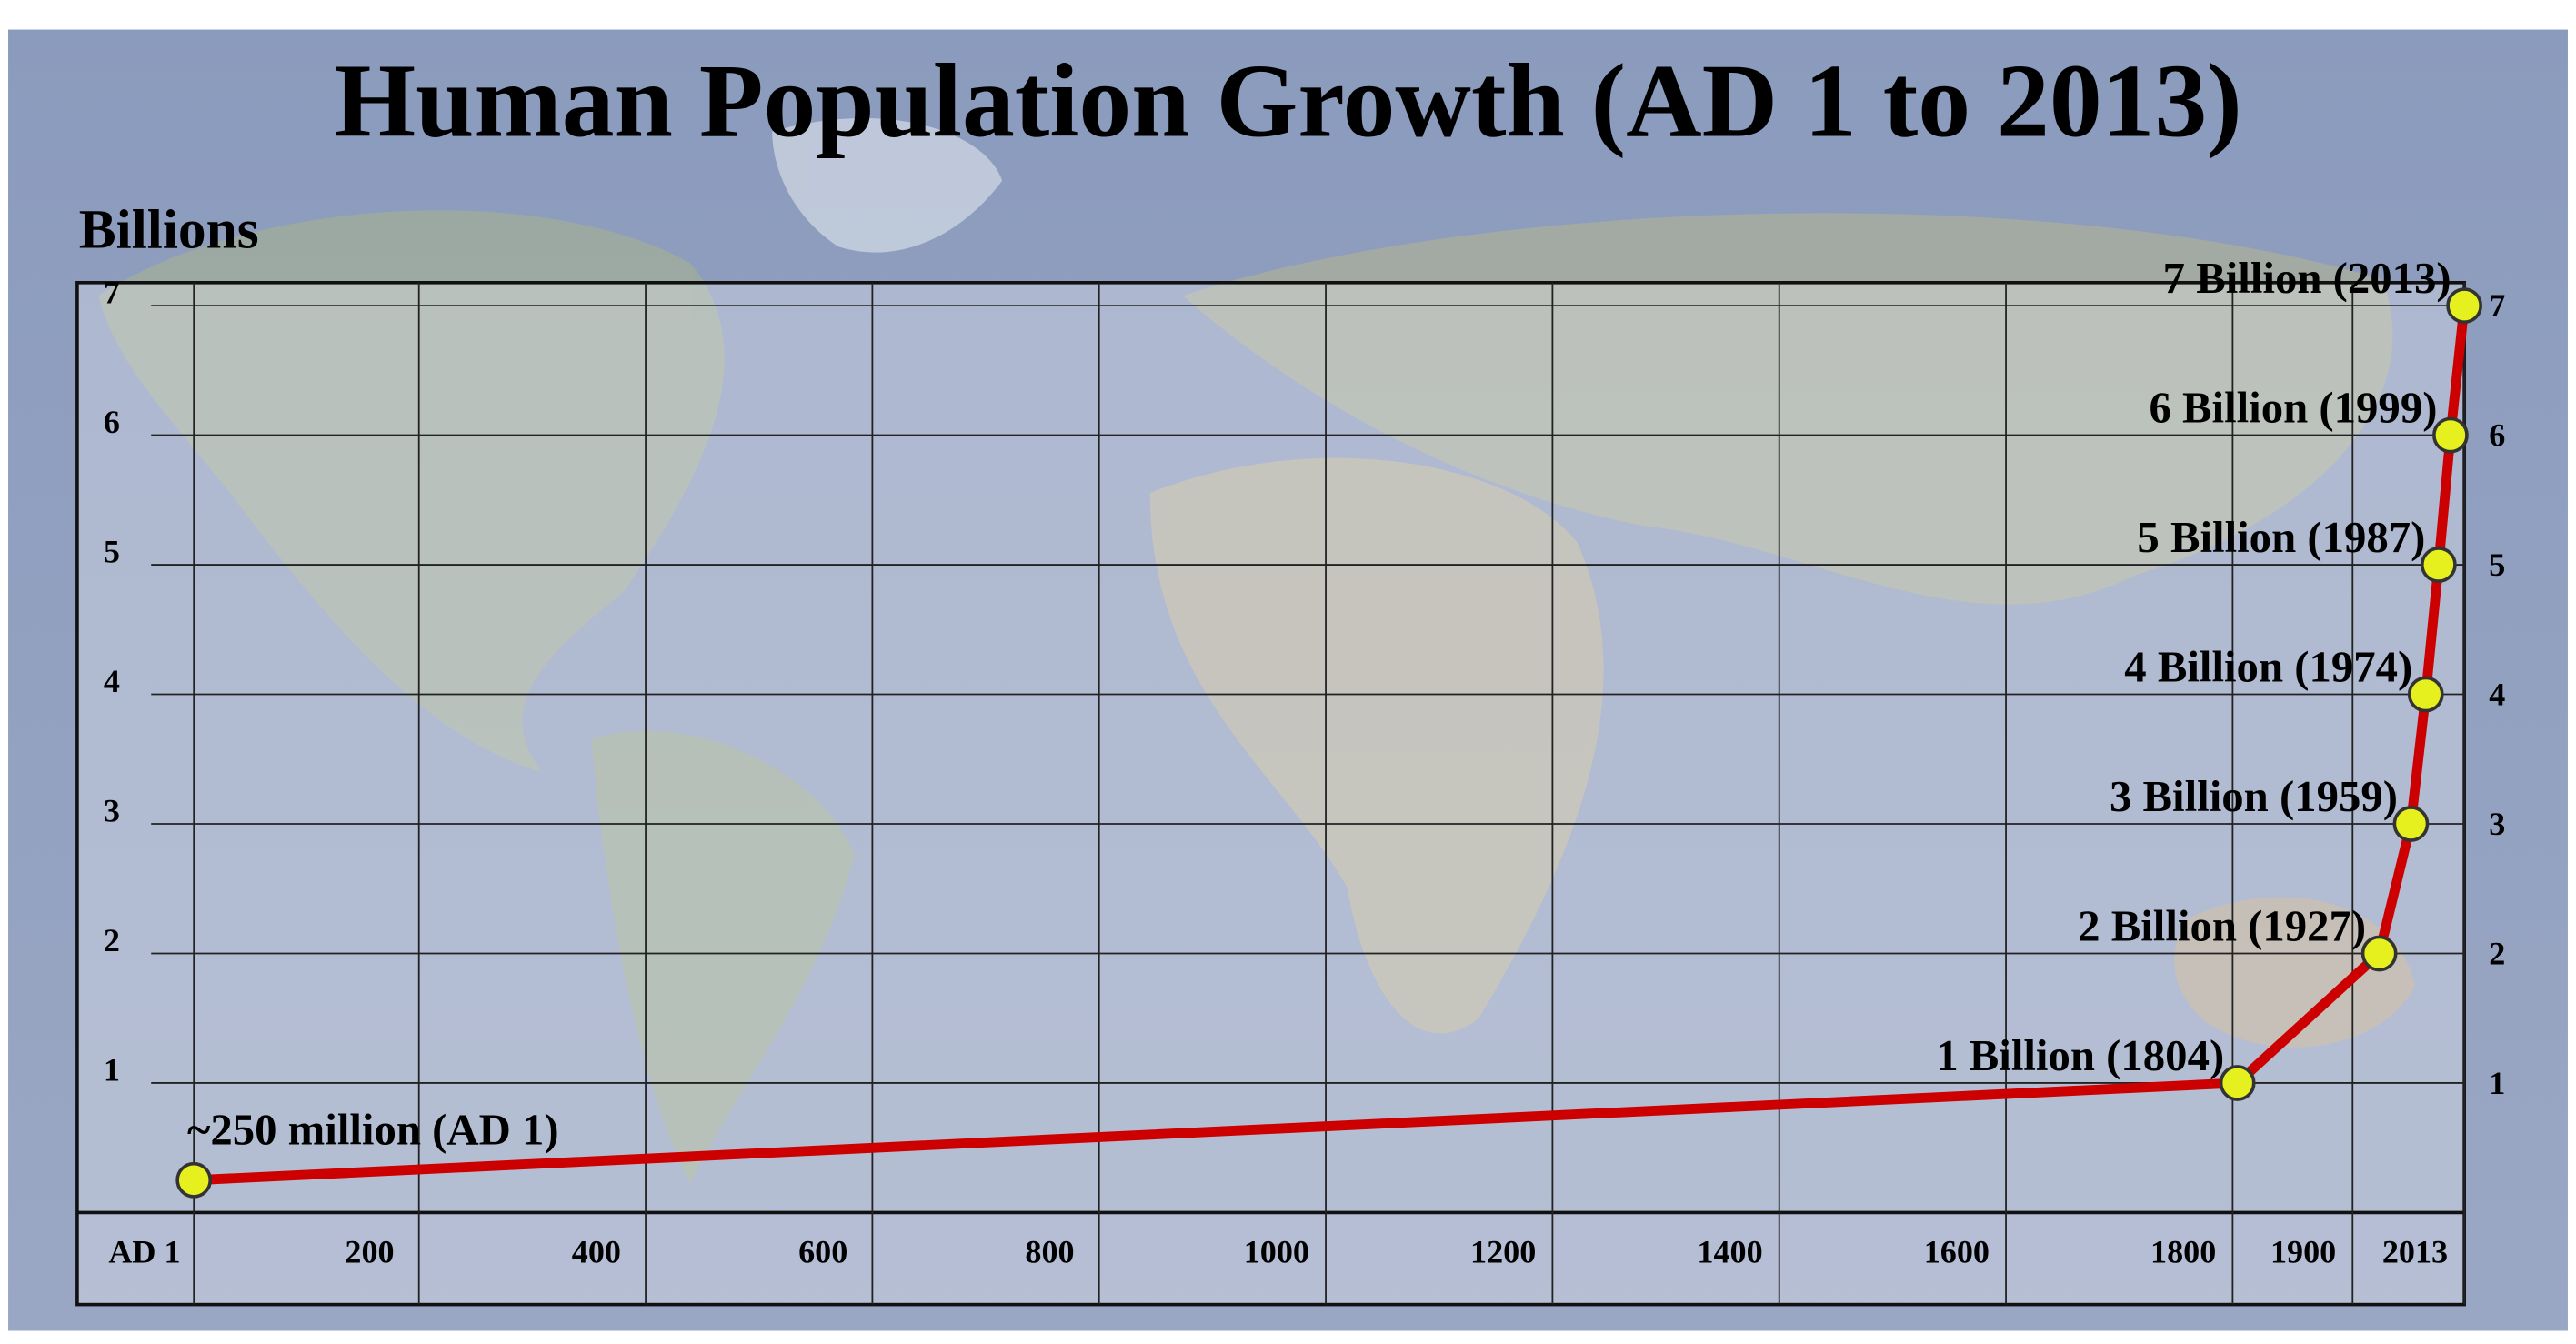 The height and width of the screenshot is (1344, 2576). Describe the element at coordinates (1503, 1252) in the screenshot. I see `x-tick-label: 1200` at that location.